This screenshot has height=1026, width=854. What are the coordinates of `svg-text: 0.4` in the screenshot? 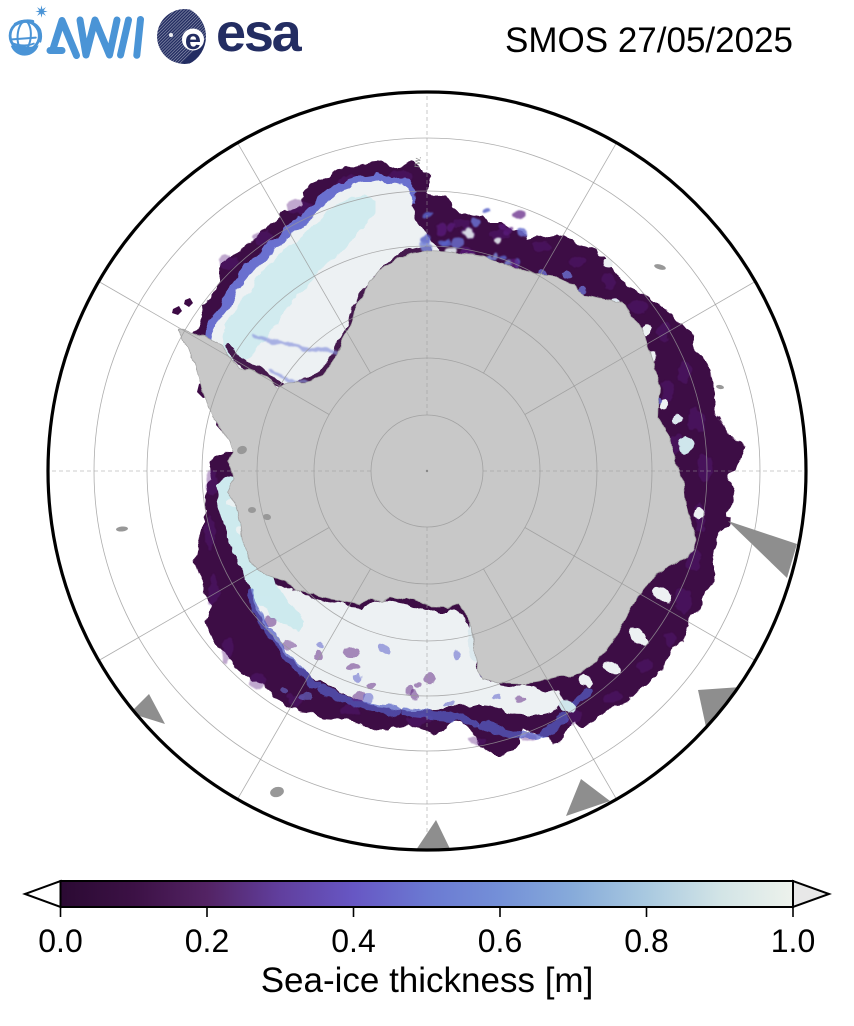 It's located at (353, 941).